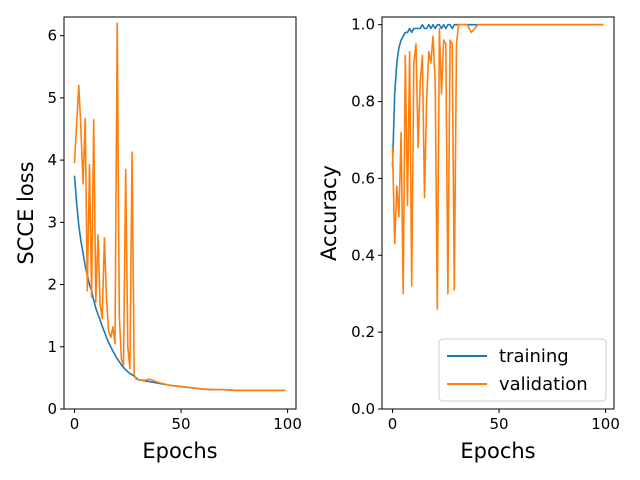 The height and width of the screenshot is (480, 640). I want to click on y-tick-label: 4, so click(52, 160).